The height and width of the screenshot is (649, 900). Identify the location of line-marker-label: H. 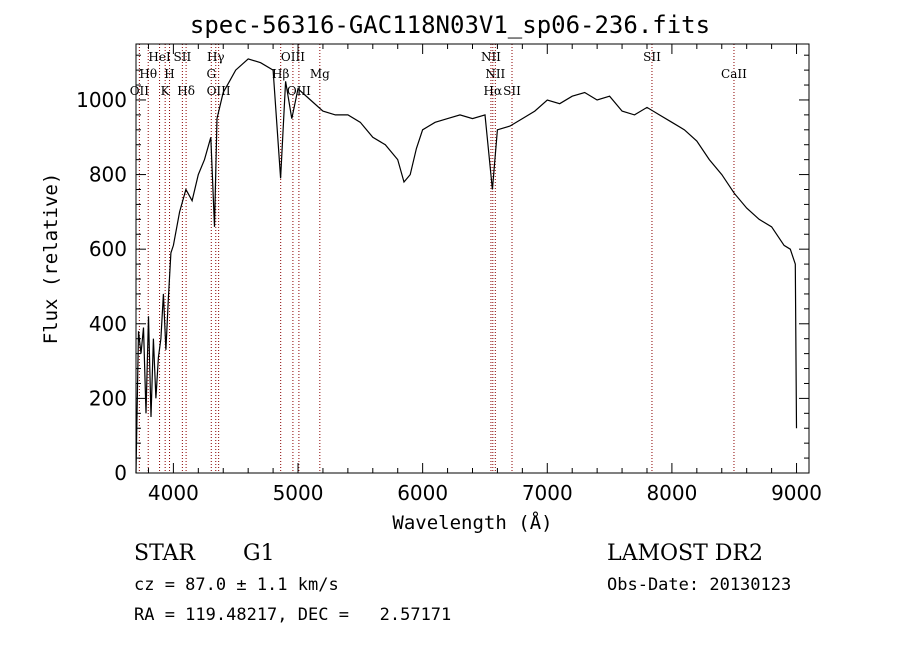
(169, 74).